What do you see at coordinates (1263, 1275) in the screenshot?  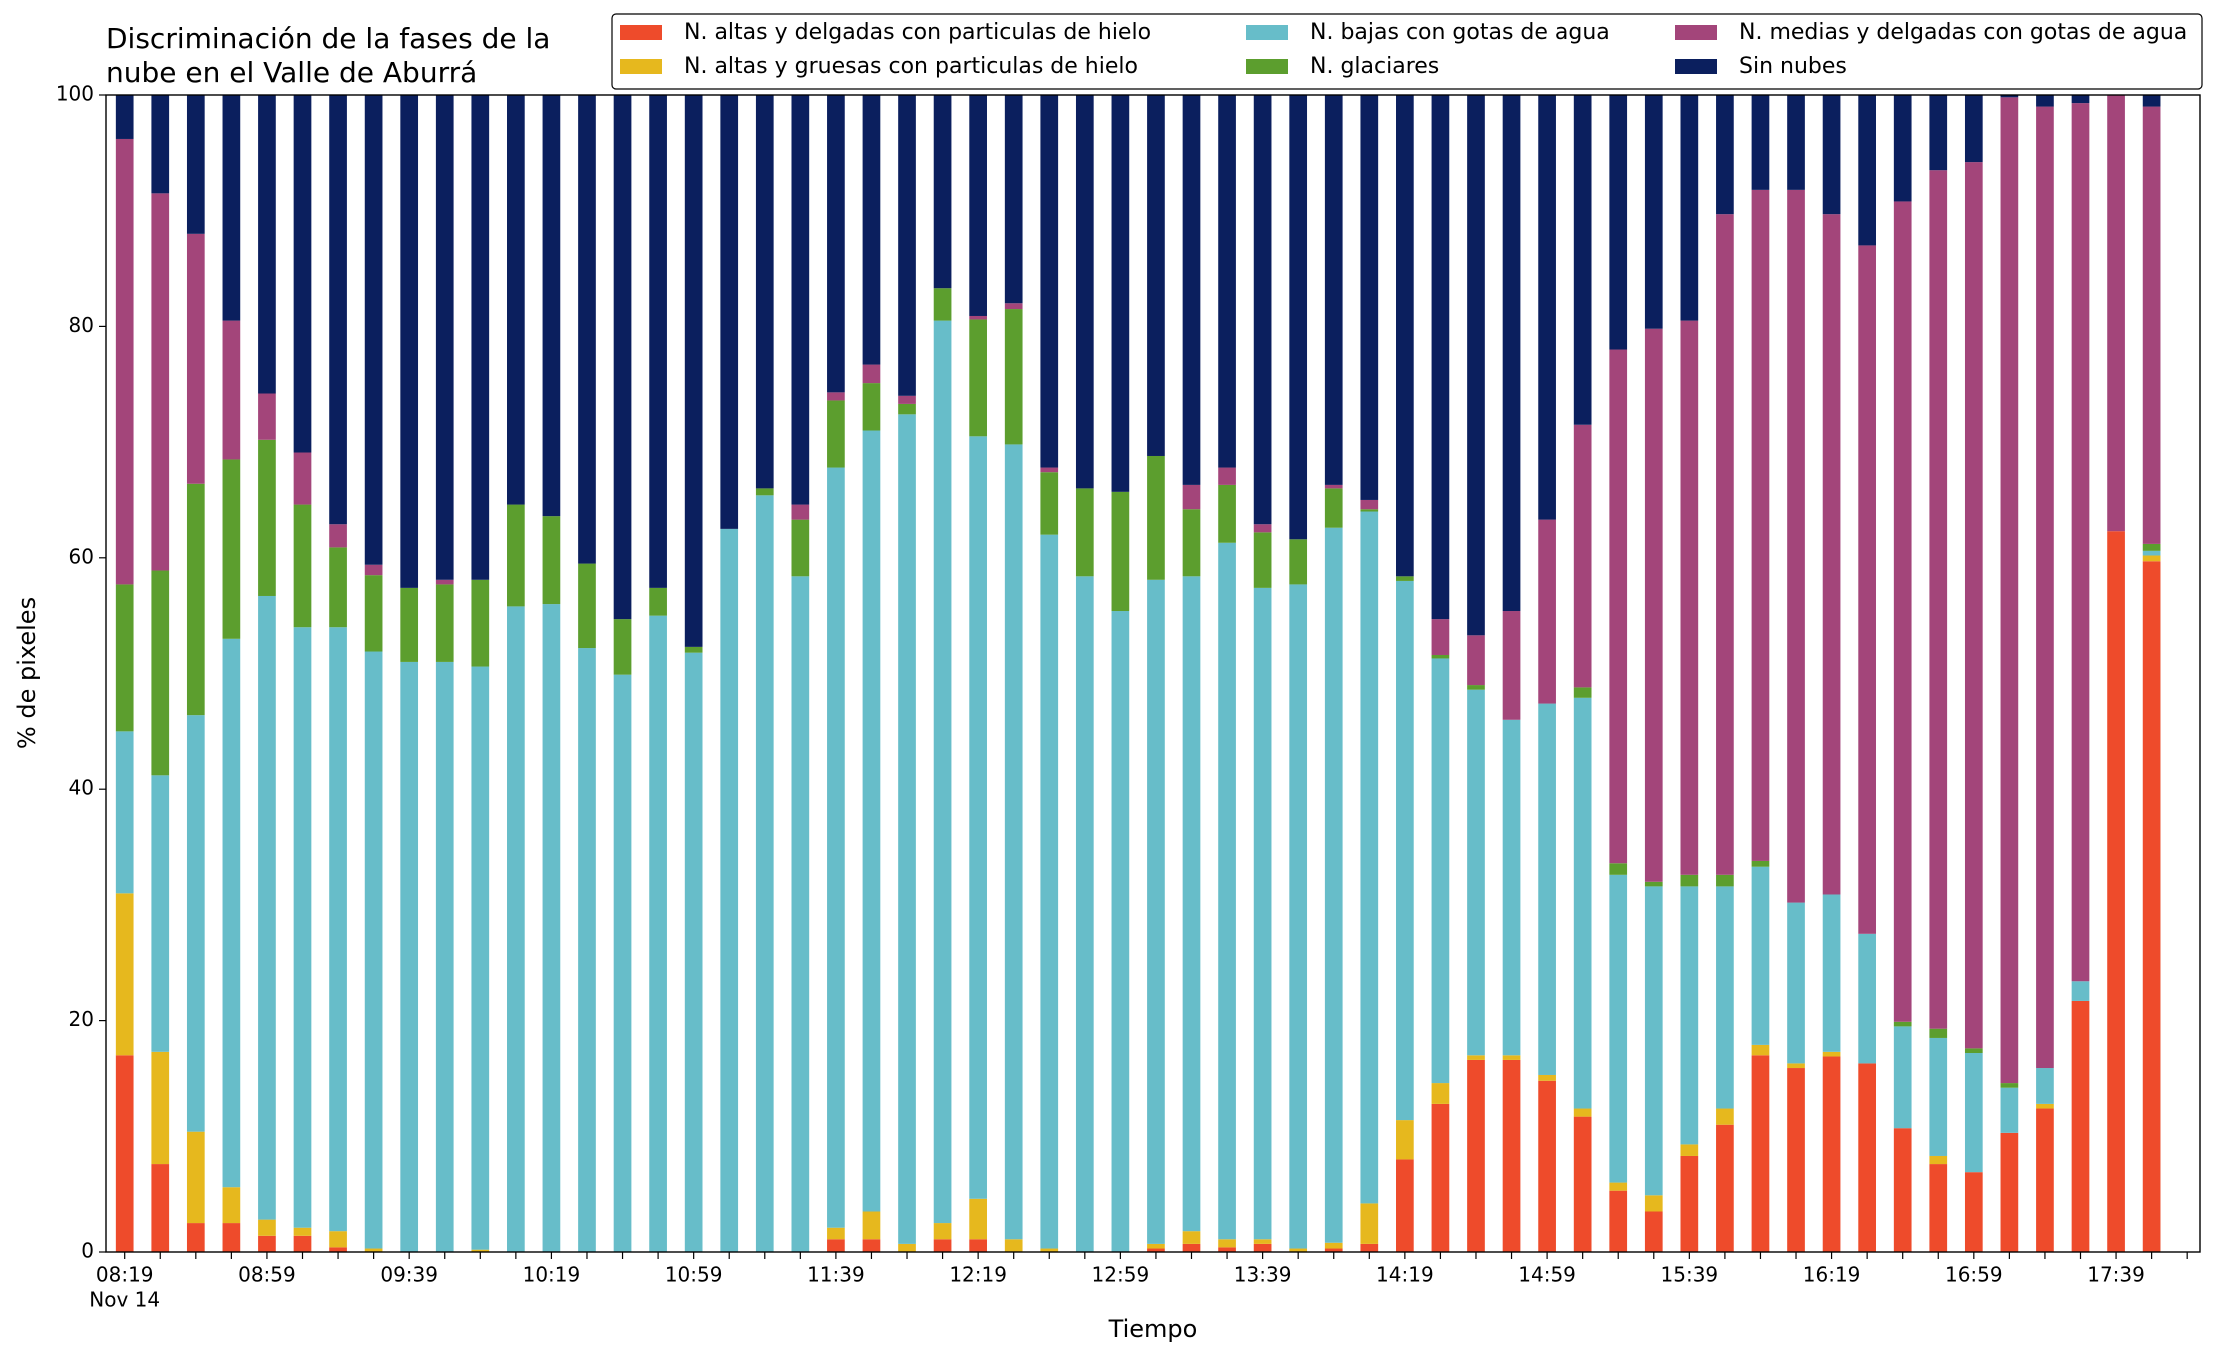 I see `x-tick-label: 13:39` at bounding box center [1263, 1275].